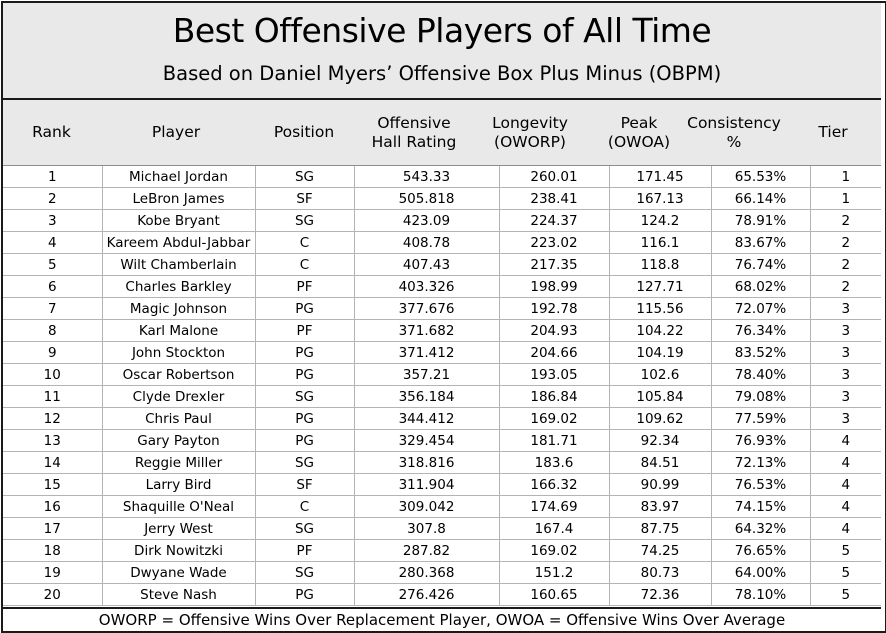 The width and height of the screenshot is (886, 633). What do you see at coordinates (51, 132) in the screenshot?
I see `column-header-rank: Rank` at bounding box center [51, 132].